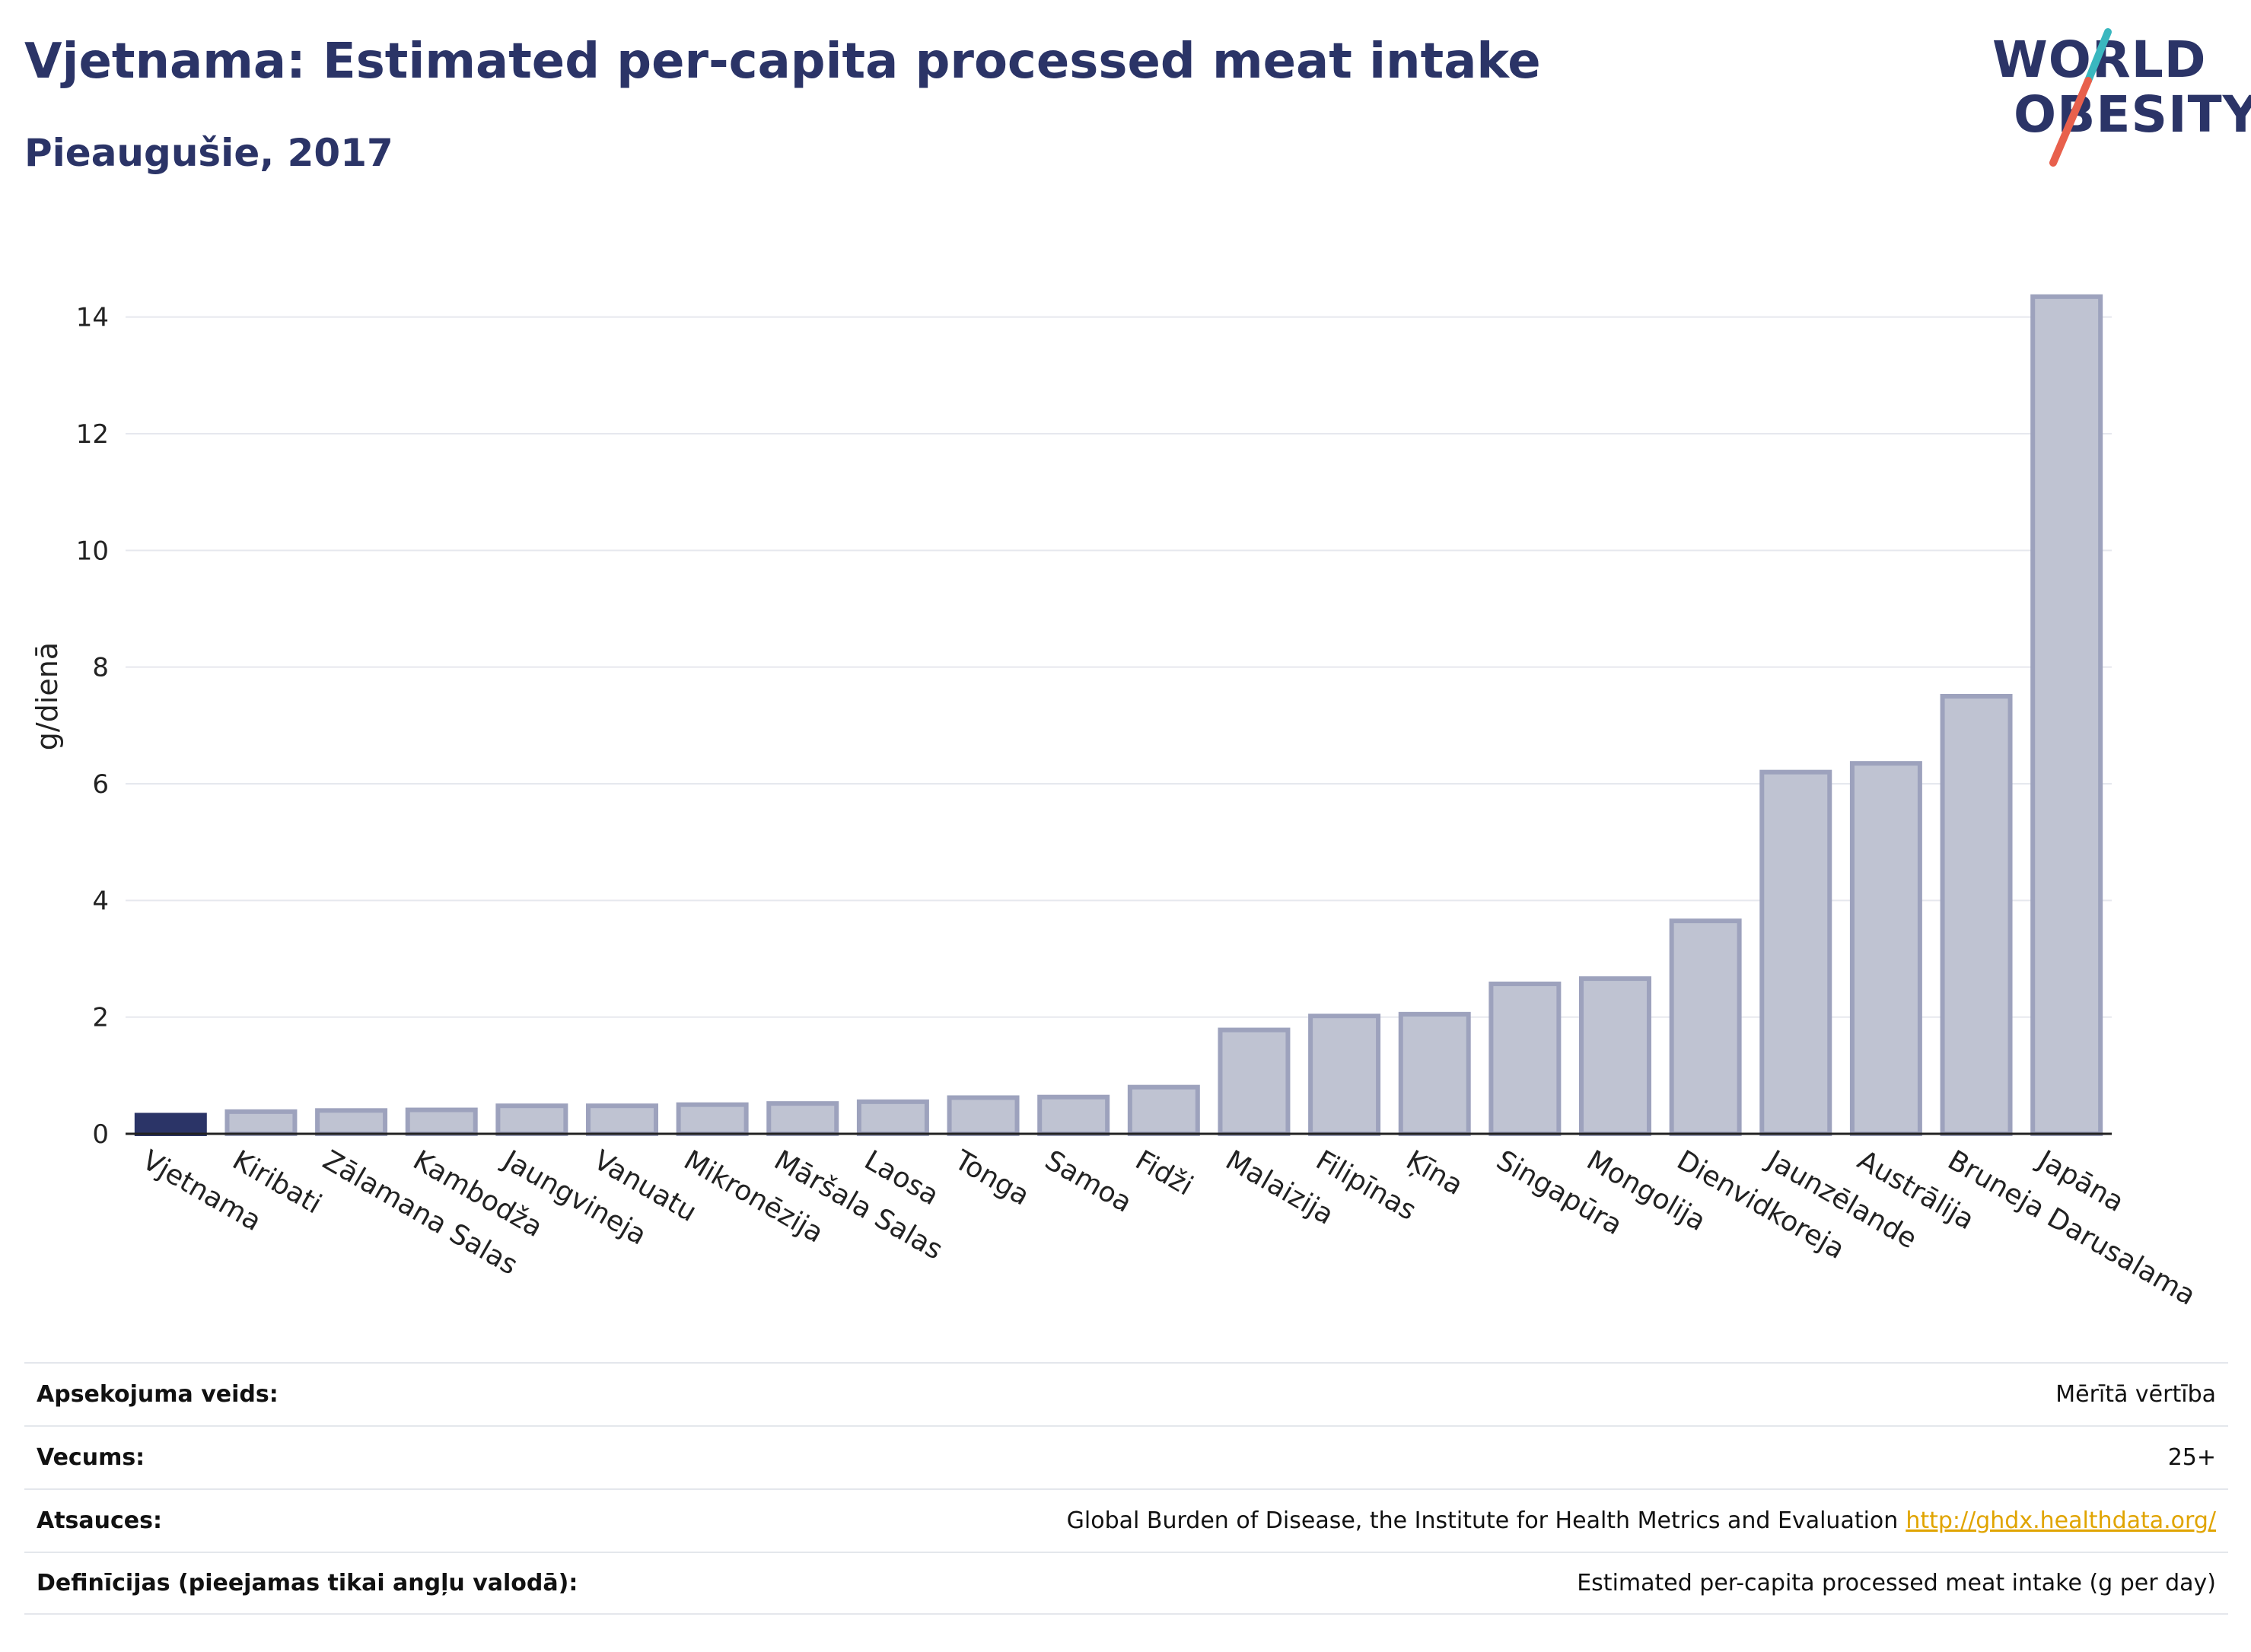 This screenshot has height=1652, width=2251. I want to click on bar-Laosa, so click(892, 1118).